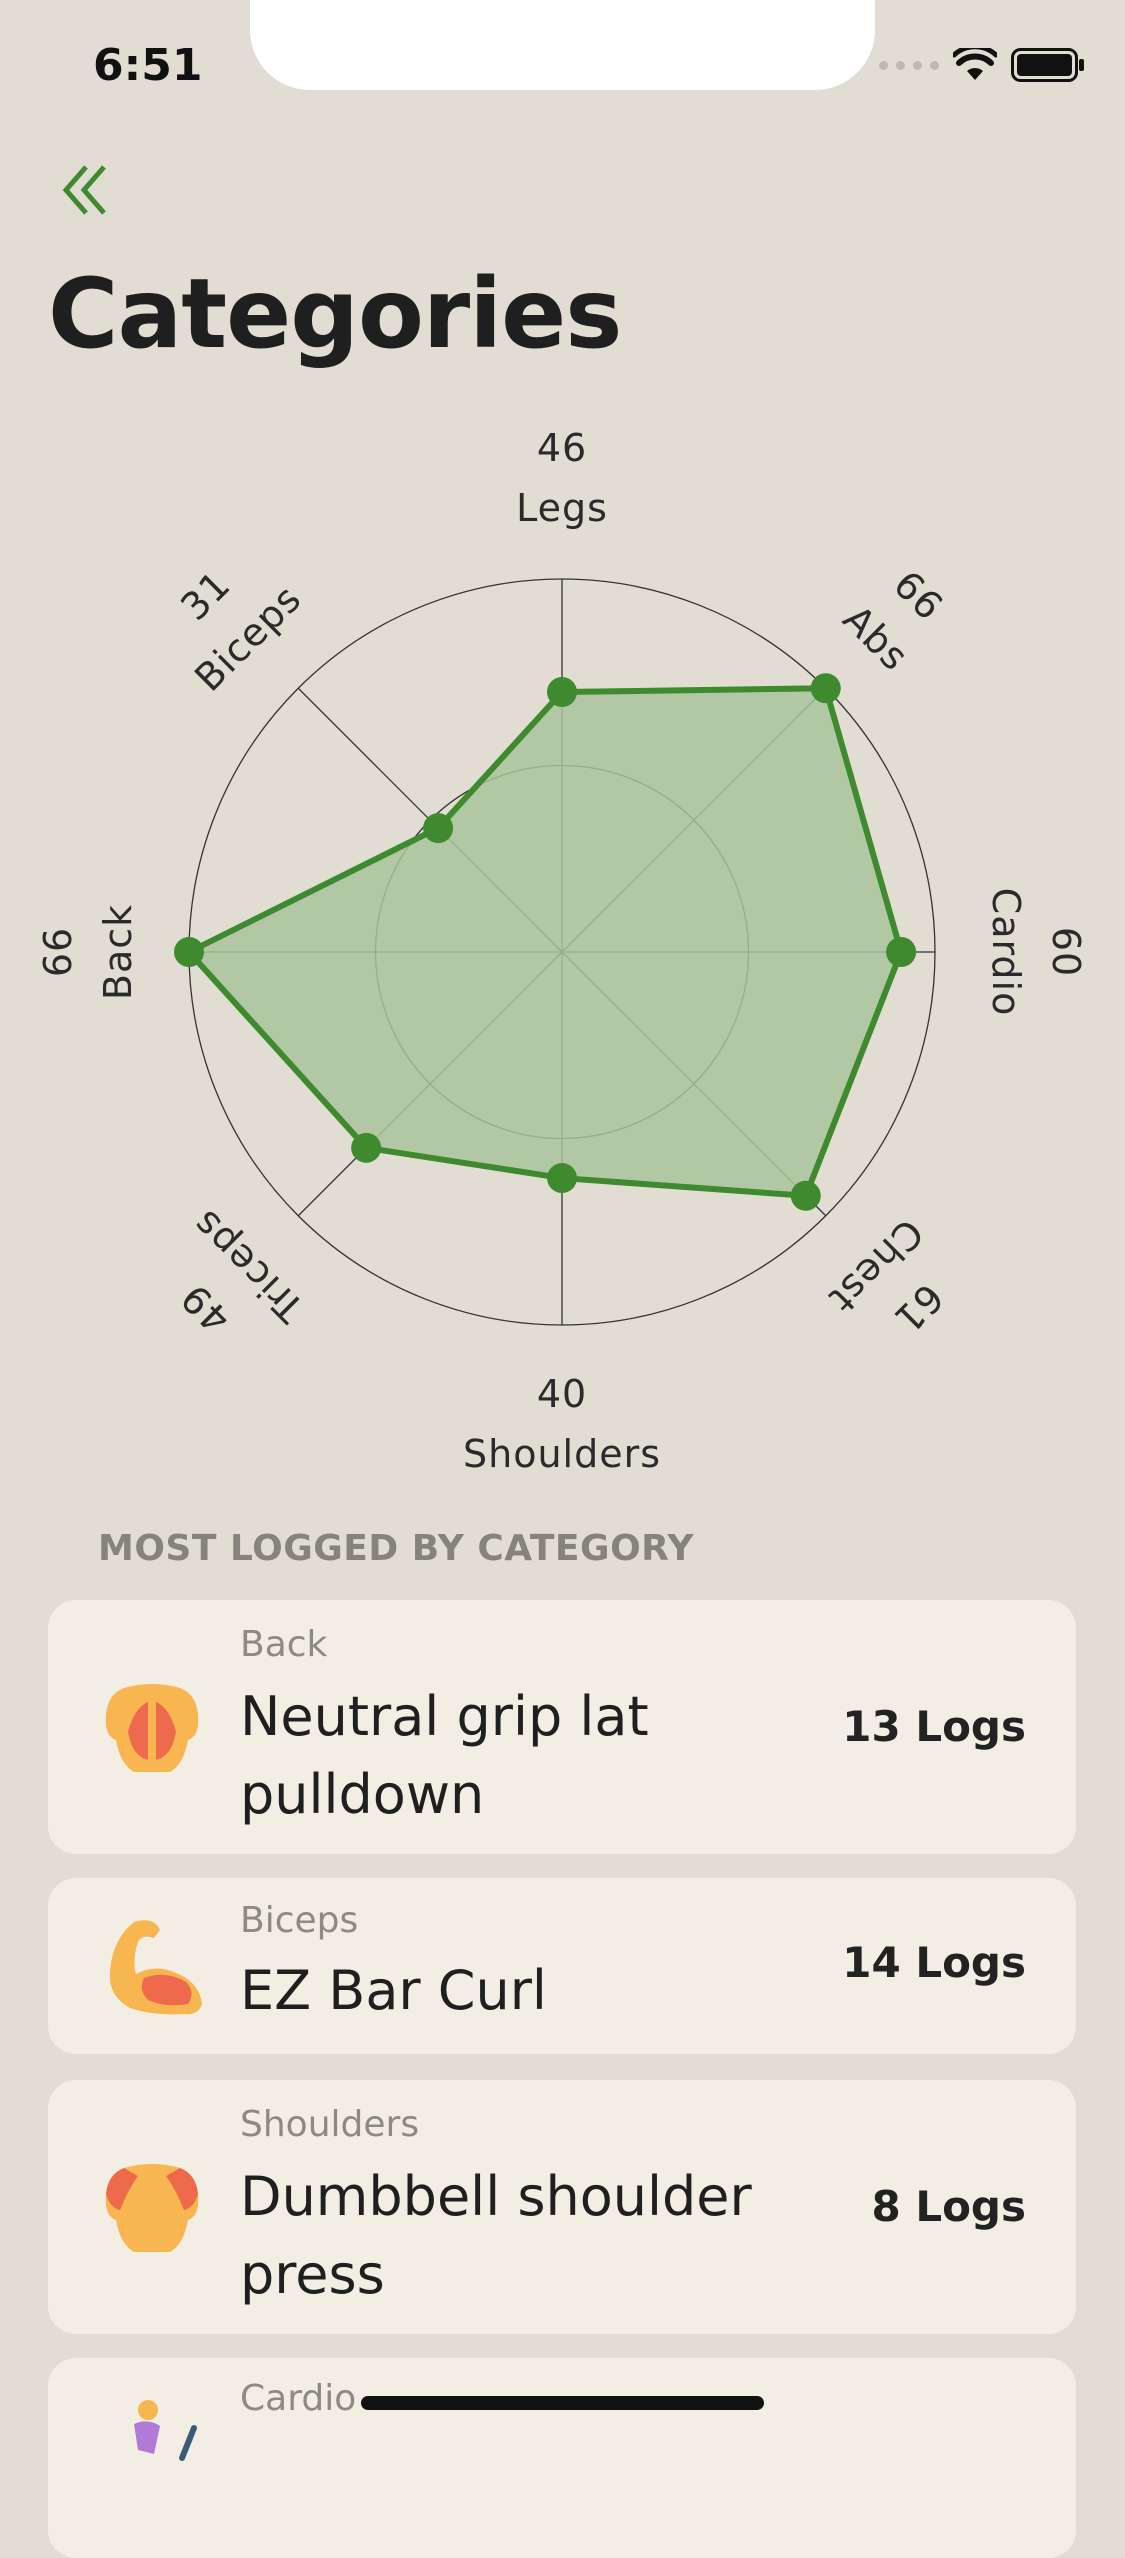 Image resolution: width=1125 pixels, height=2558 pixels. I want to click on radar-label-cardio: 60 Cardio, so click(1036, 952).